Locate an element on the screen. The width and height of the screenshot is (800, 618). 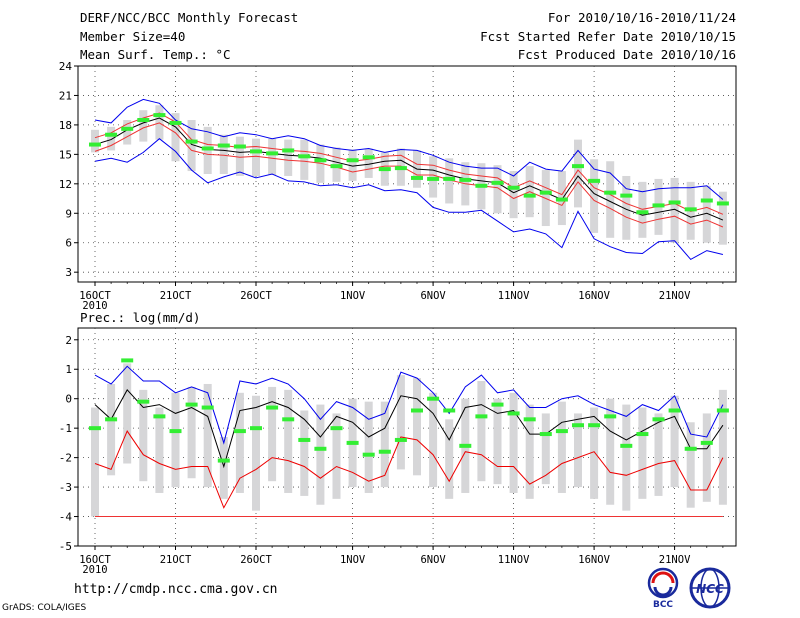
prec-ytick-label: -3 is located at coordinates (65, 487).